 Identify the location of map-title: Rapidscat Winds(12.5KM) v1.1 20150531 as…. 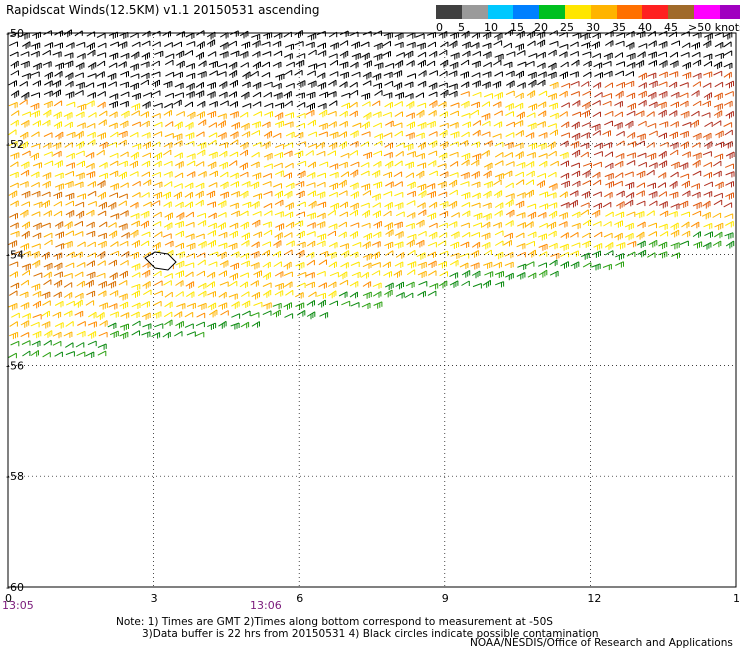
(163, 10).